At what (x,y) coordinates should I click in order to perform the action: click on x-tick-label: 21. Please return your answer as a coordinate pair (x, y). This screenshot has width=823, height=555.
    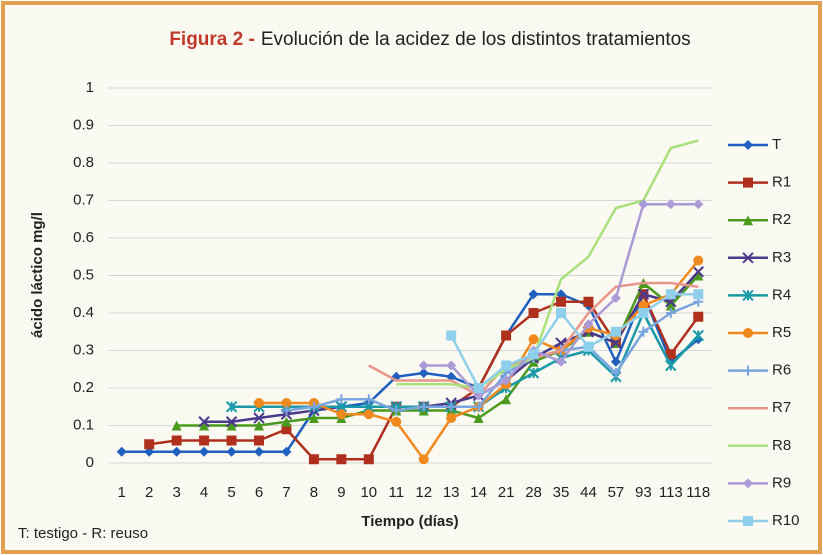
    Looking at the image, I should click on (506, 492).